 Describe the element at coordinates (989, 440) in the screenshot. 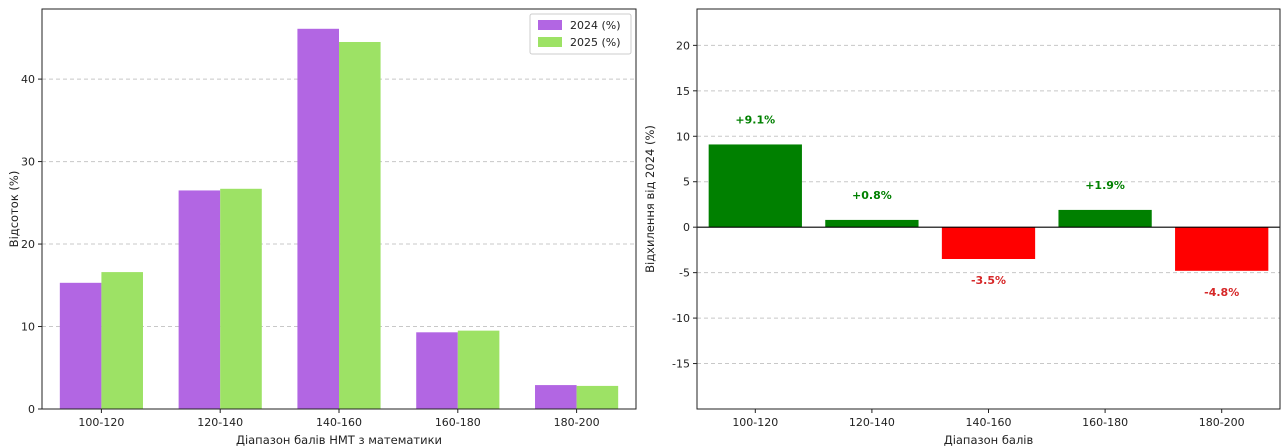

I see `x-axis-label: Діапазон балів` at that location.